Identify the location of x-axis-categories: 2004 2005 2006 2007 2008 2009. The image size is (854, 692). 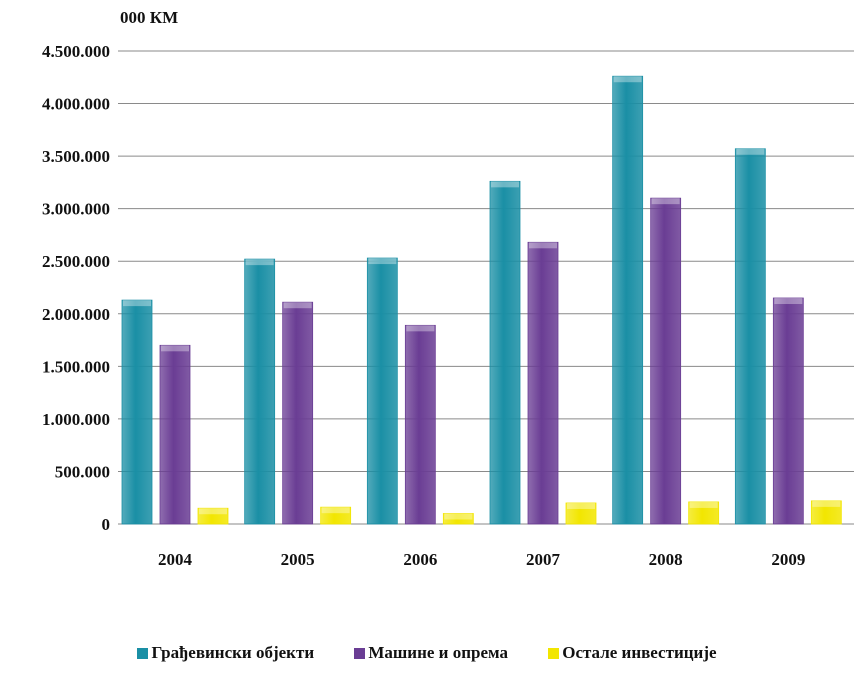
(481, 559).